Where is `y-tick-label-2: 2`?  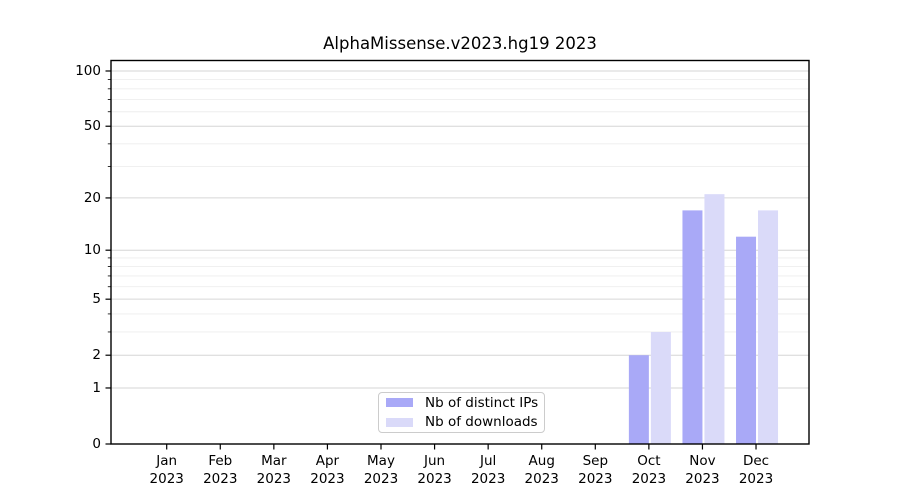
y-tick-label-2: 2 is located at coordinates (96, 355).